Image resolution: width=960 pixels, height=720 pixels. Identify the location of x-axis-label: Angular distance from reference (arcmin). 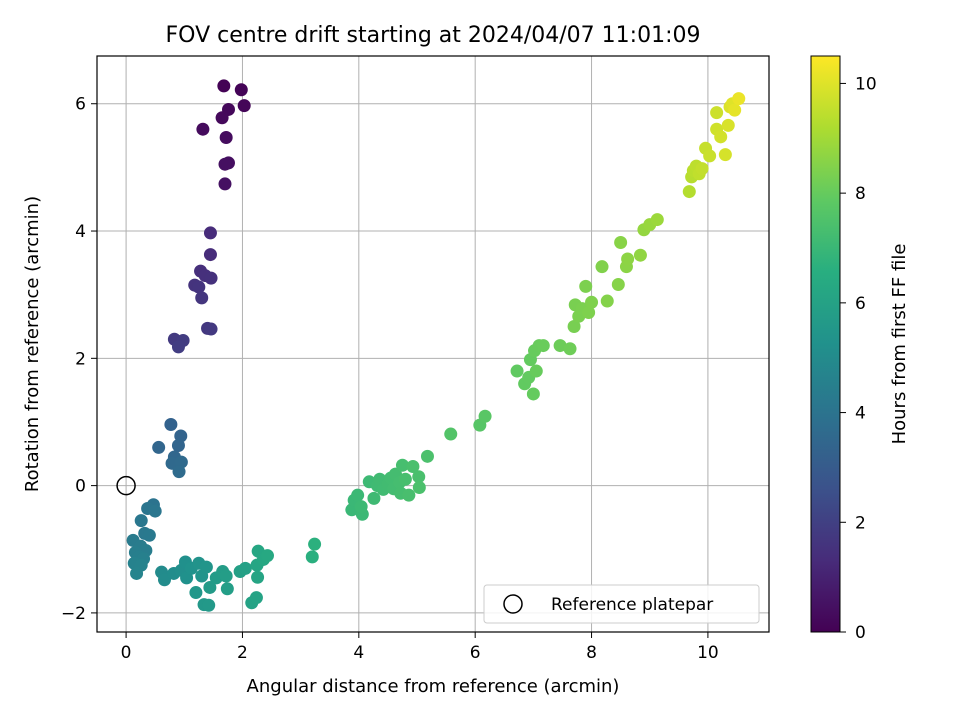
(433, 686).